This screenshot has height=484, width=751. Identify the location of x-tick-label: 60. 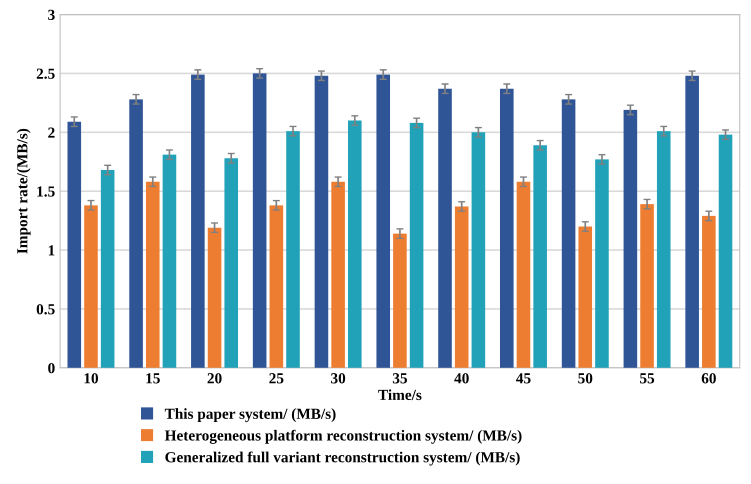
(709, 378).